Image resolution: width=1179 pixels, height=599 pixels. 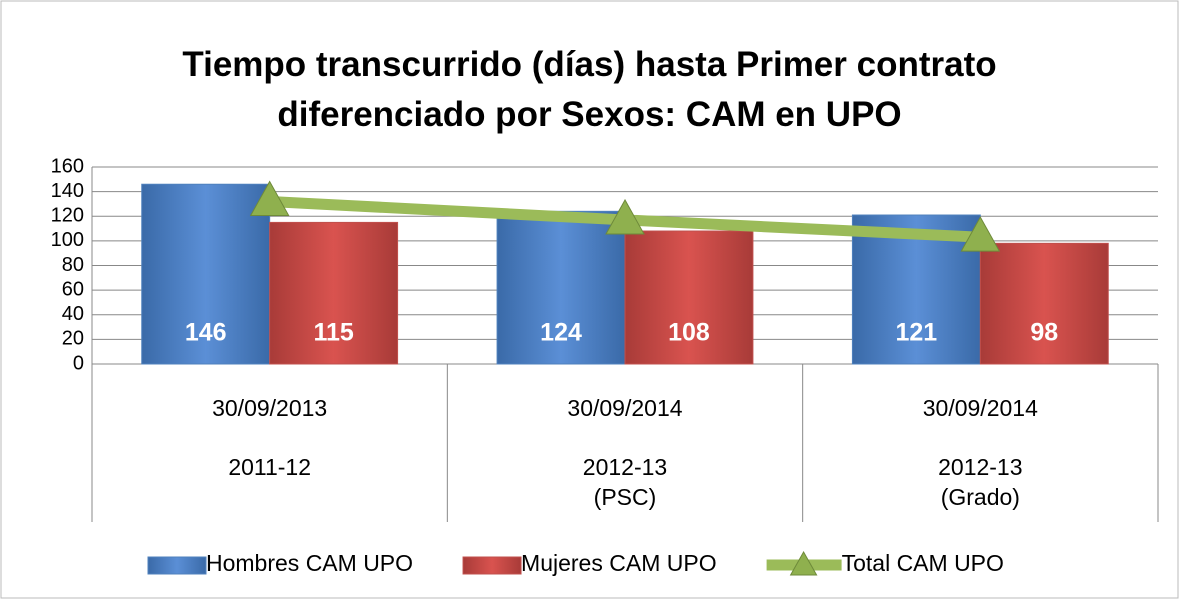 I want to click on y-tick-label: 160, so click(x=67, y=166).